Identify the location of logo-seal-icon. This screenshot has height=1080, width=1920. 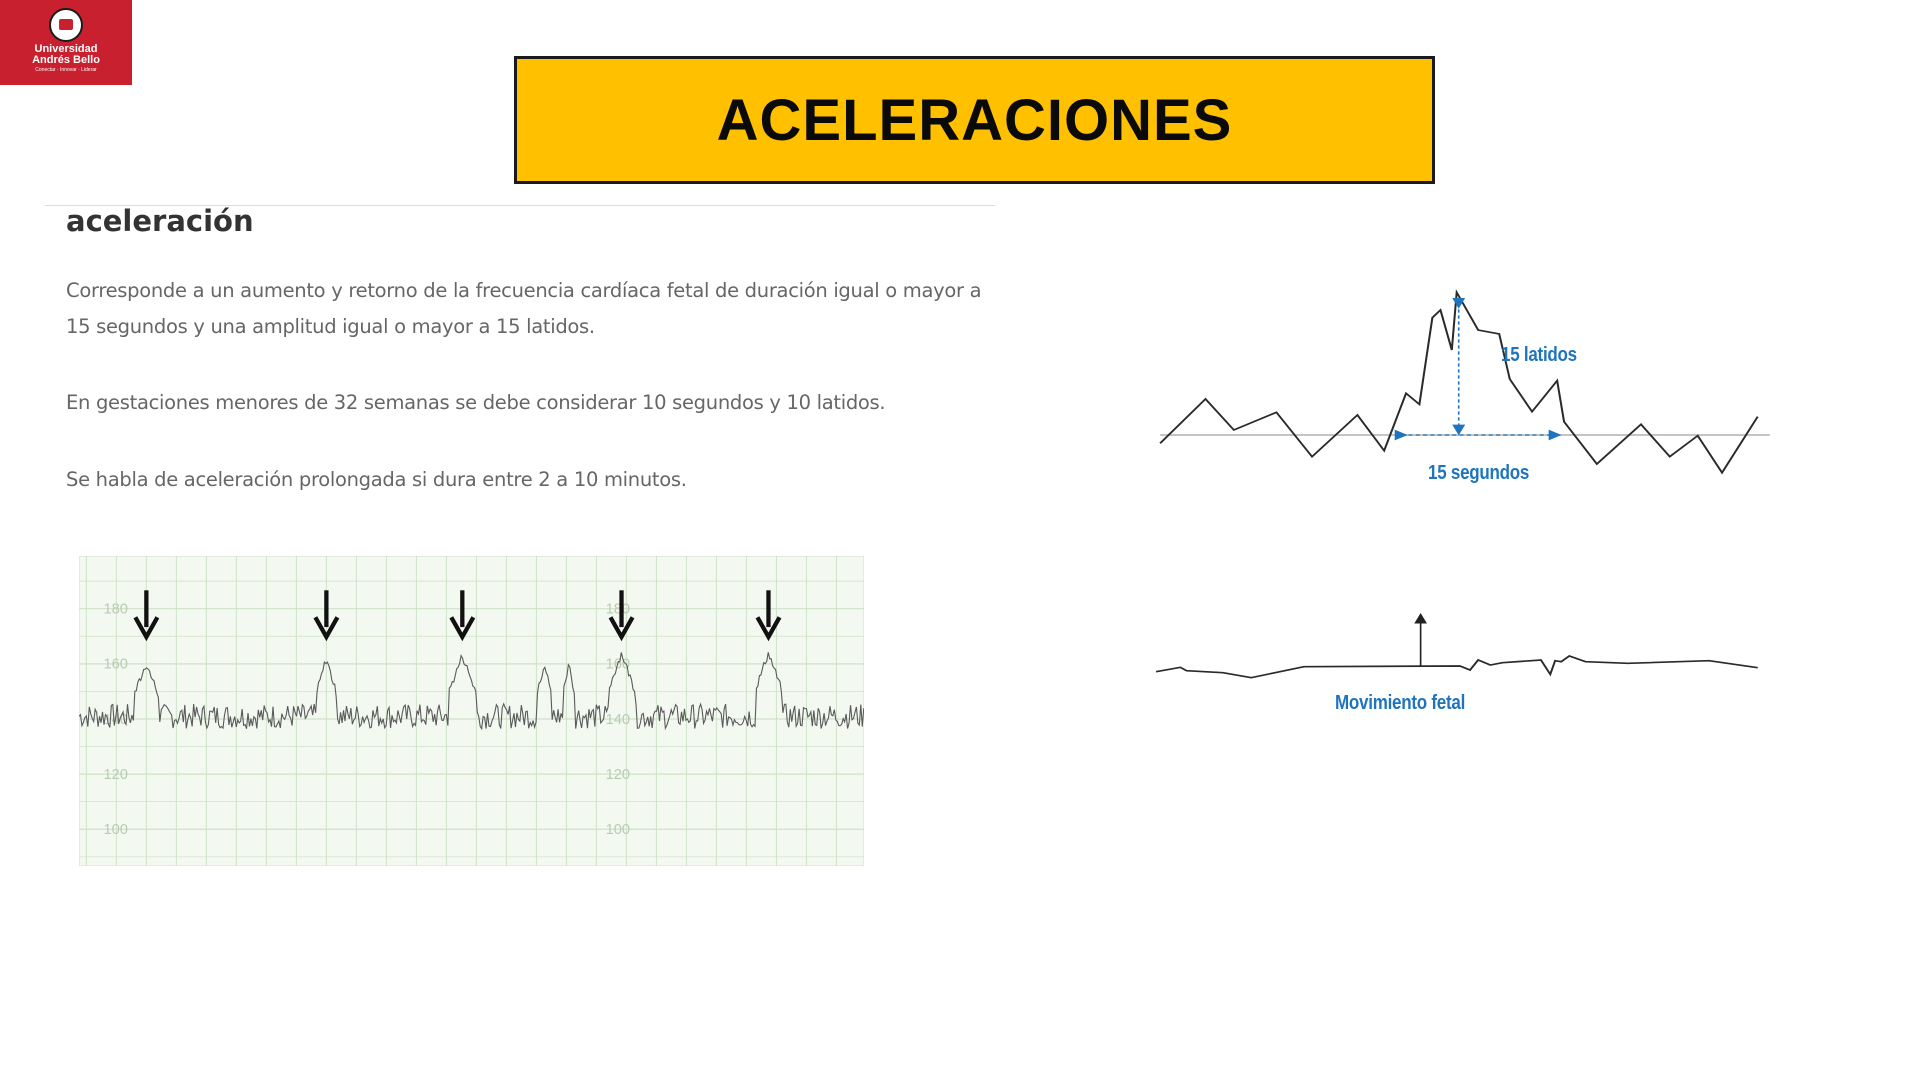
(66, 25).